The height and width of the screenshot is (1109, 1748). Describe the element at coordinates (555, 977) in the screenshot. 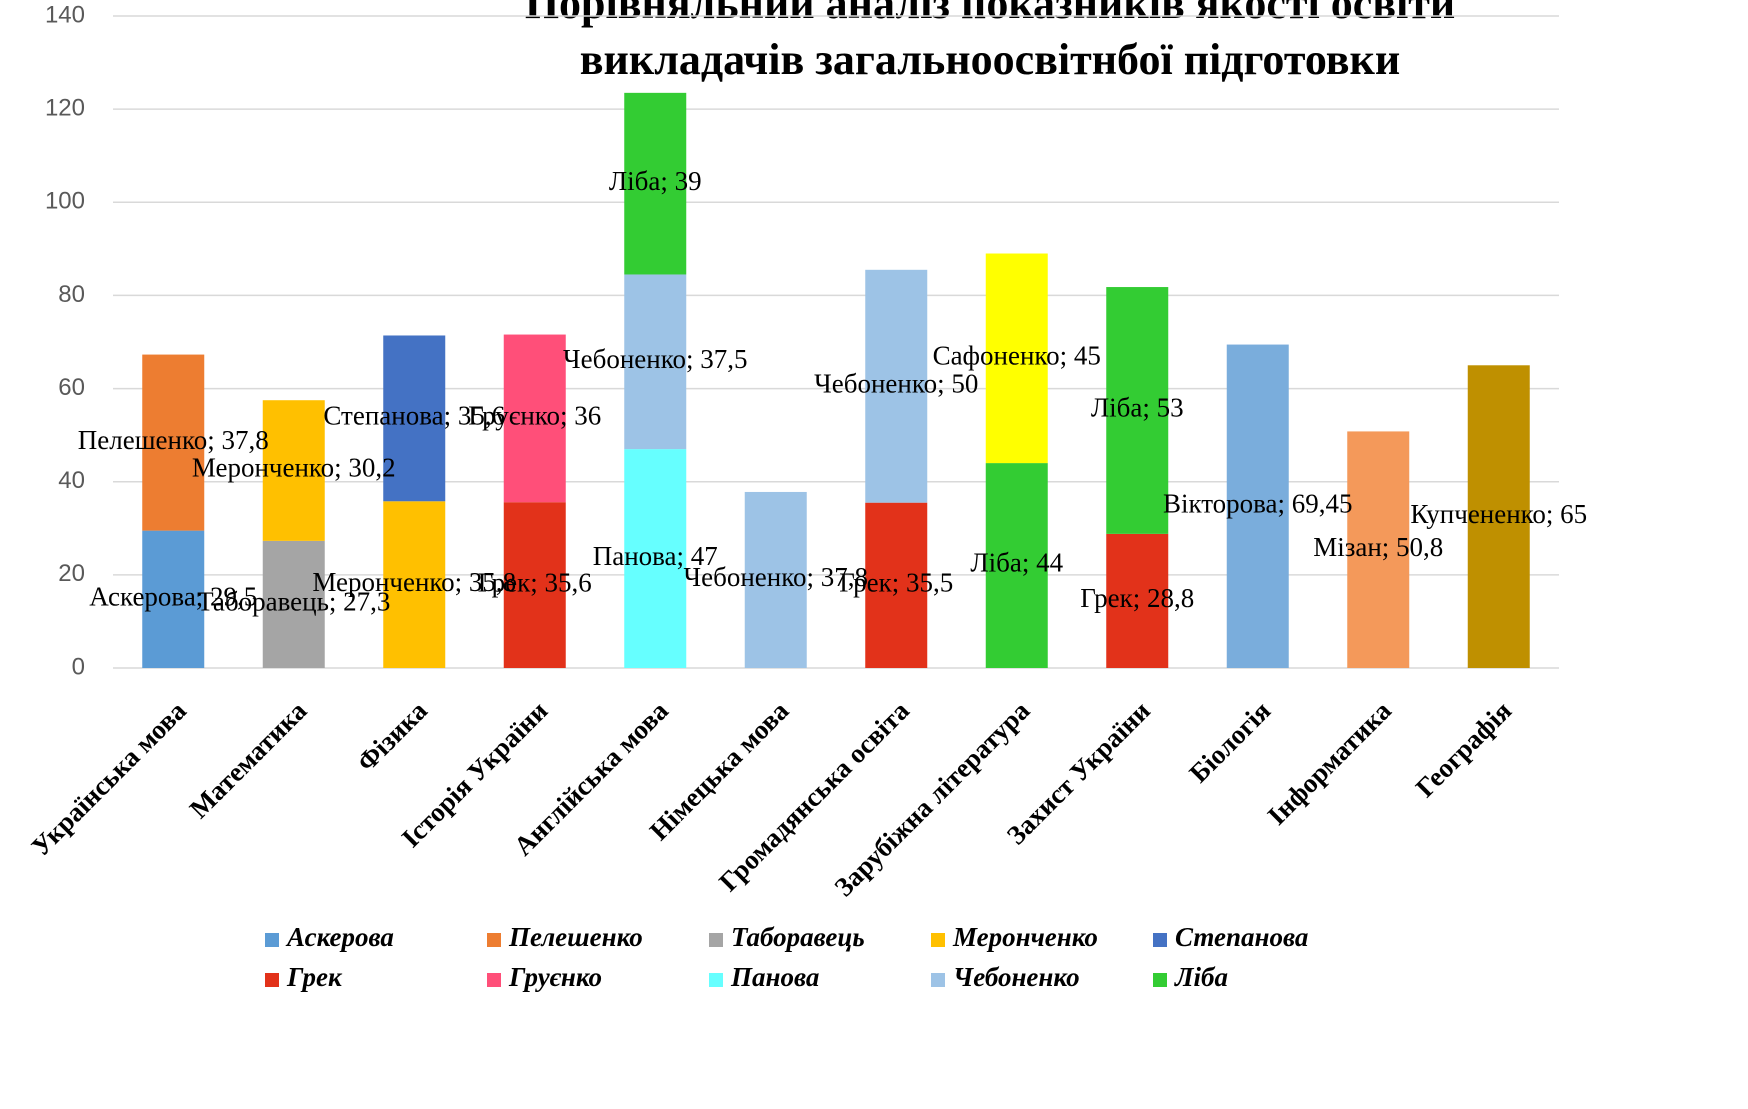

I see `legend-label: Груєнко` at that location.